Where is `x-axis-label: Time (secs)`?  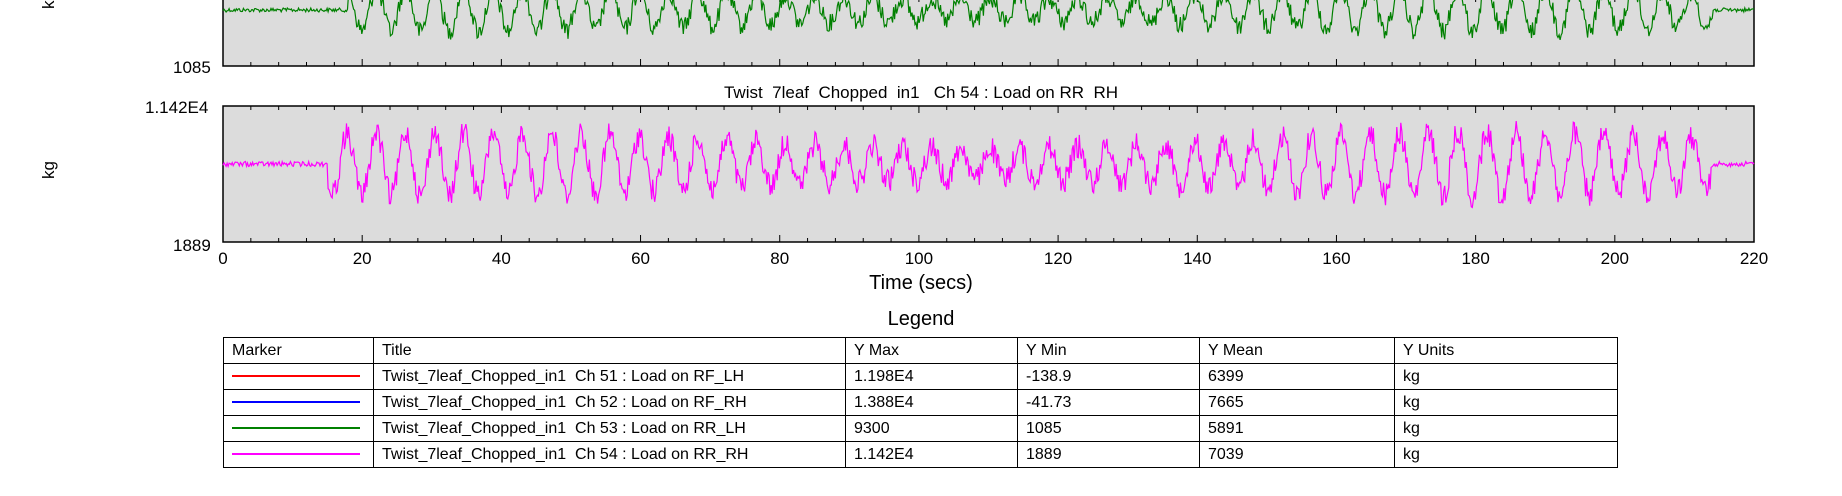 x-axis-label: Time (secs) is located at coordinates (921, 283).